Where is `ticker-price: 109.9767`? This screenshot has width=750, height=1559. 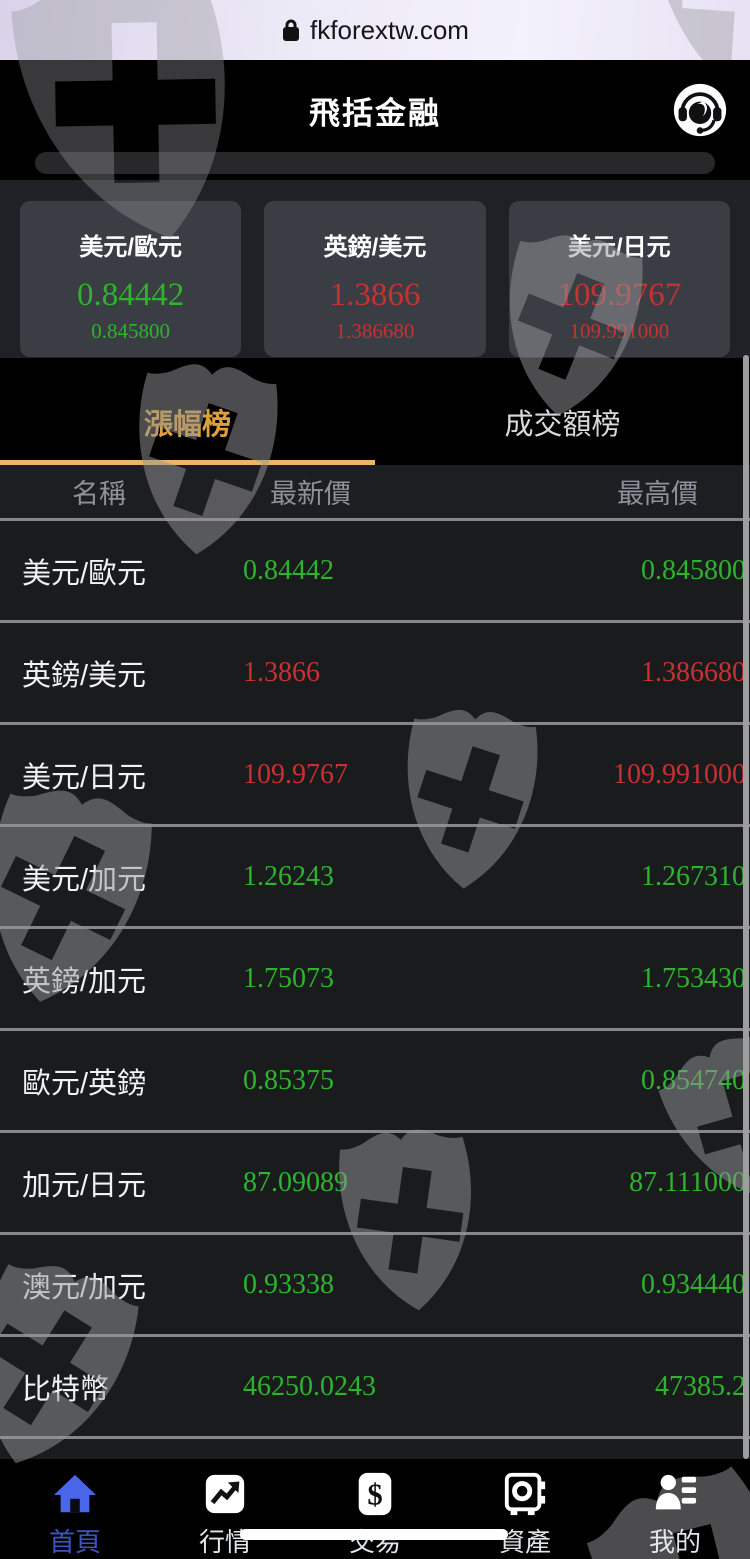 ticker-price: 109.9767 is located at coordinates (619, 295).